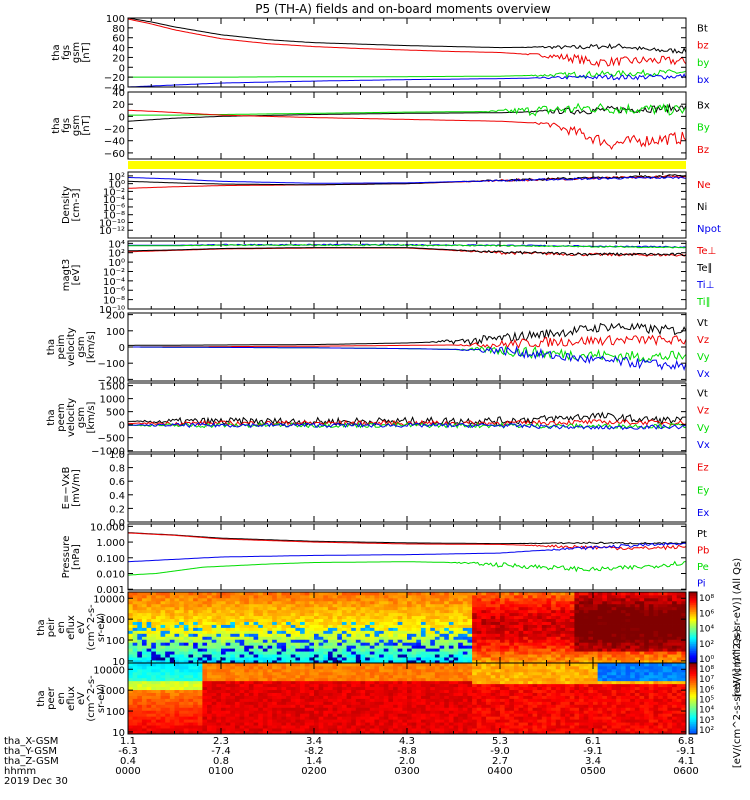 Image resolution: width=750 pixels, height=800 pixels. Describe the element at coordinates (86, 52) in the screenshot. I see `ylabel-fgs_gsm-3: [nT]` at that location.